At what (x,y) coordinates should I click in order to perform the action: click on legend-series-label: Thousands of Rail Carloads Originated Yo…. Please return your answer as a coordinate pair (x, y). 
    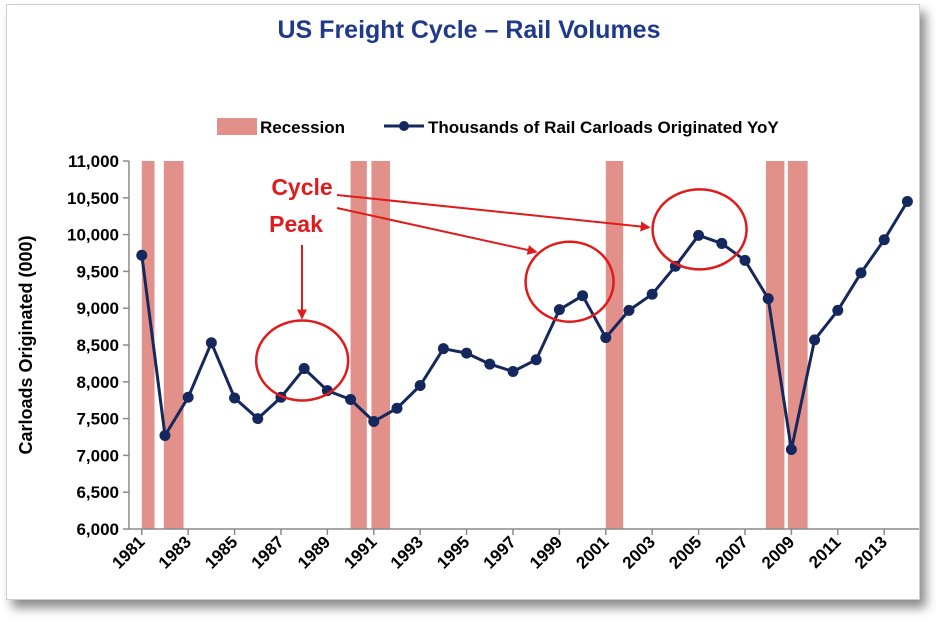
    Looking at the image, I should click on (603, 127).